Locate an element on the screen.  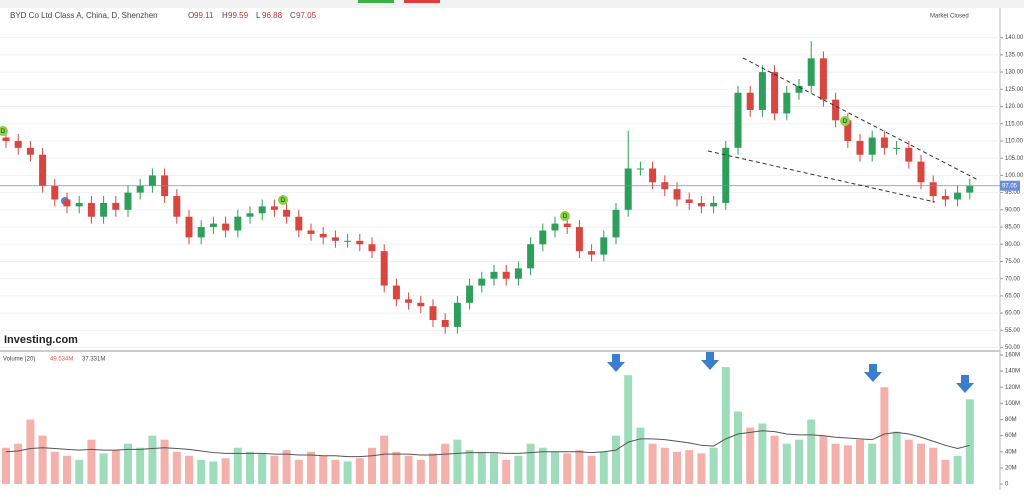
ohlc-label: H is located at coordinates (225, 15).